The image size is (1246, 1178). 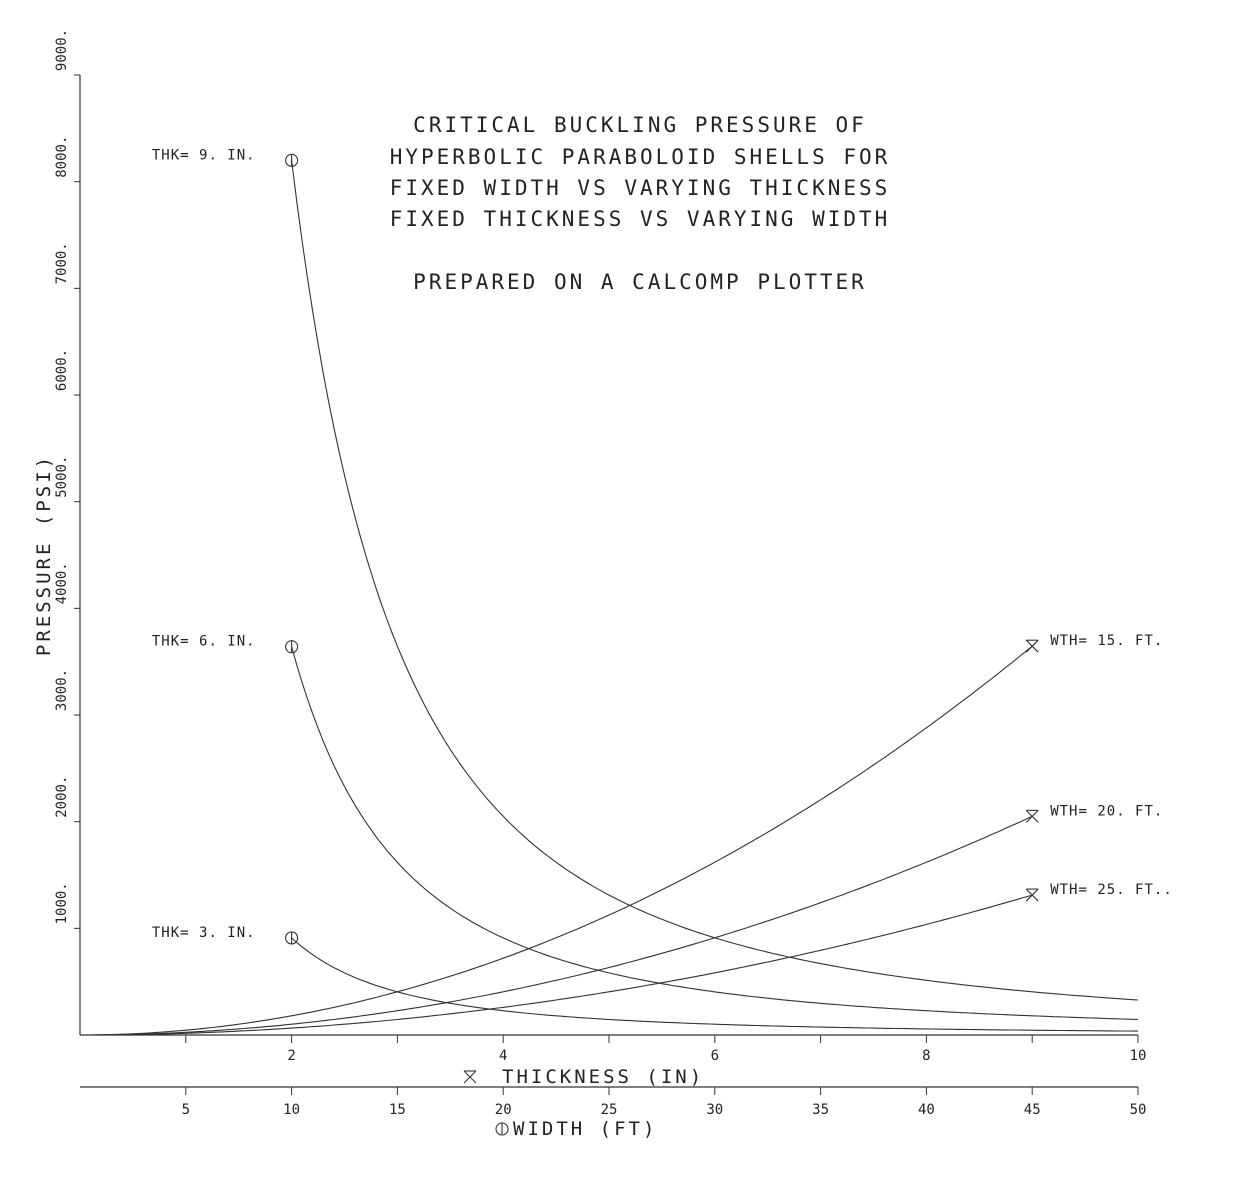 What do you see at coordinates (62, 690) in the screenshot?
I see `y-tick-label: 3000.` at bounding box center [62, 690].